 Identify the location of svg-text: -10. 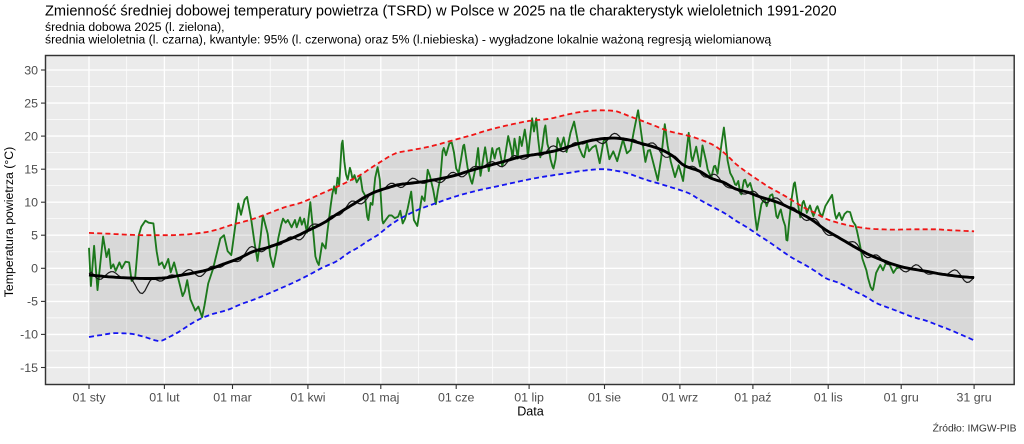
(29, 335).